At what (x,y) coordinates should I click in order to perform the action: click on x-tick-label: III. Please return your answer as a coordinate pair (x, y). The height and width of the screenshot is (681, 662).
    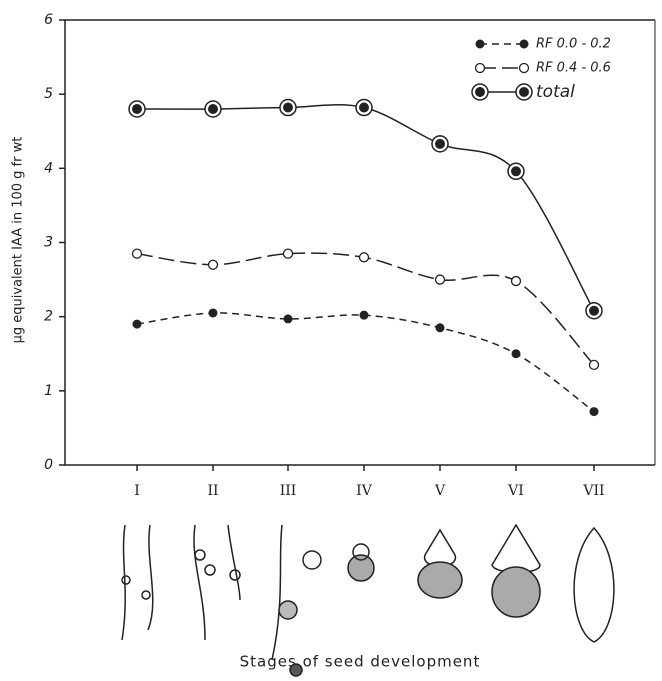
    Looking at the image, I should click on (288, 491).